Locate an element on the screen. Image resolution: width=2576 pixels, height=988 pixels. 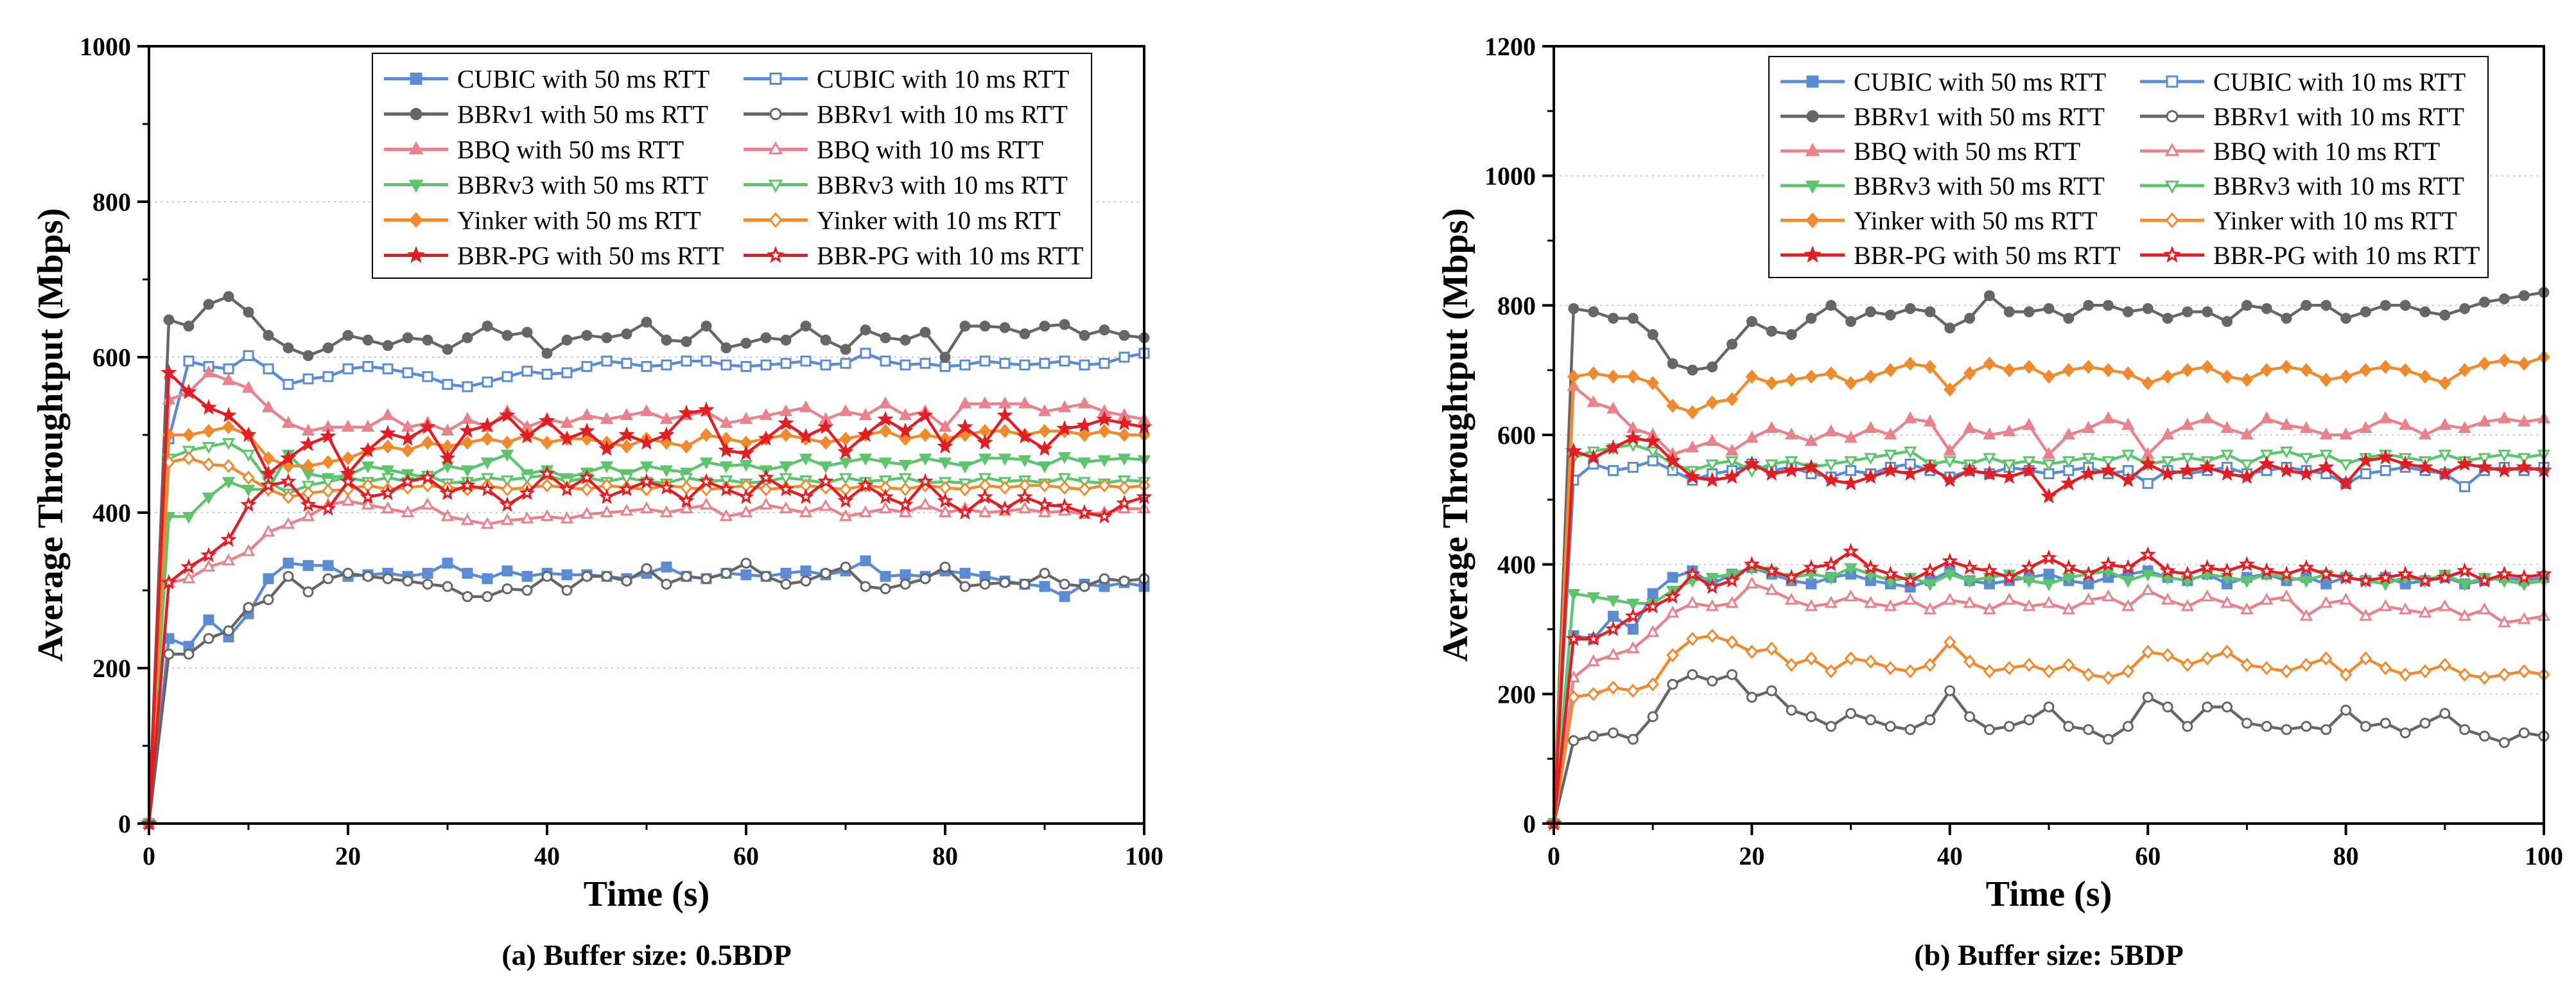
y-axis-label: Average Throughtput (Mbps) is located at coordinates (51, 435).